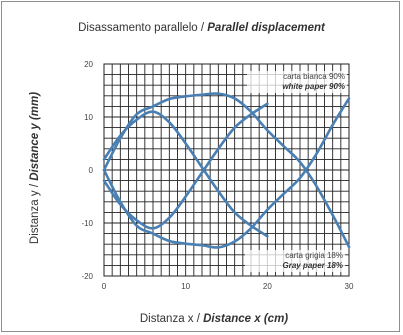 The image size is (403, 335). Describe the element at coordinates (313, 265) in the screenshot. I see `annotation-label-english: Gray paper 18%` at that location.